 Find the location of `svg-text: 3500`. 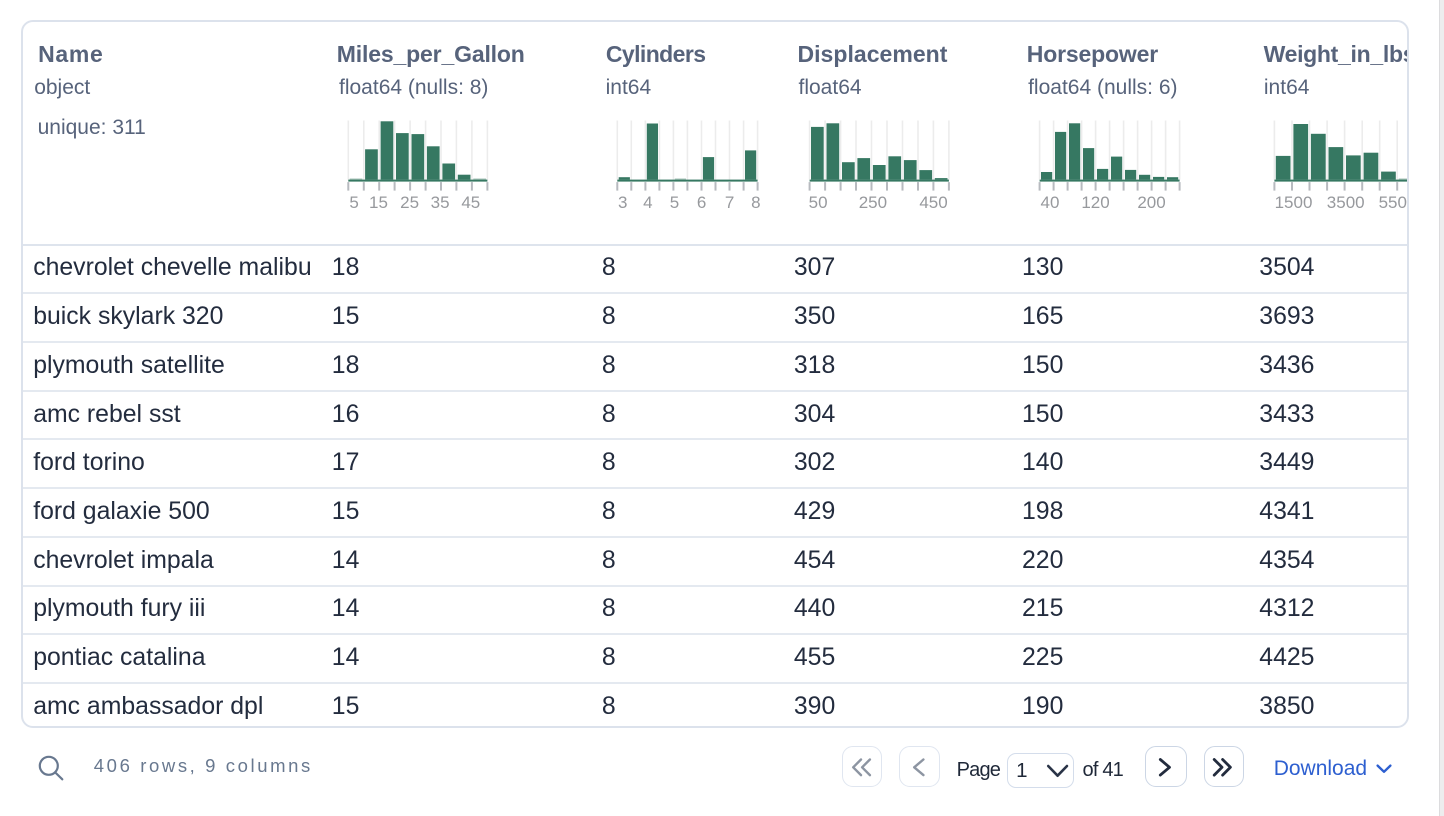

svg-text: 3500 is located at coordinates (1346, 202).